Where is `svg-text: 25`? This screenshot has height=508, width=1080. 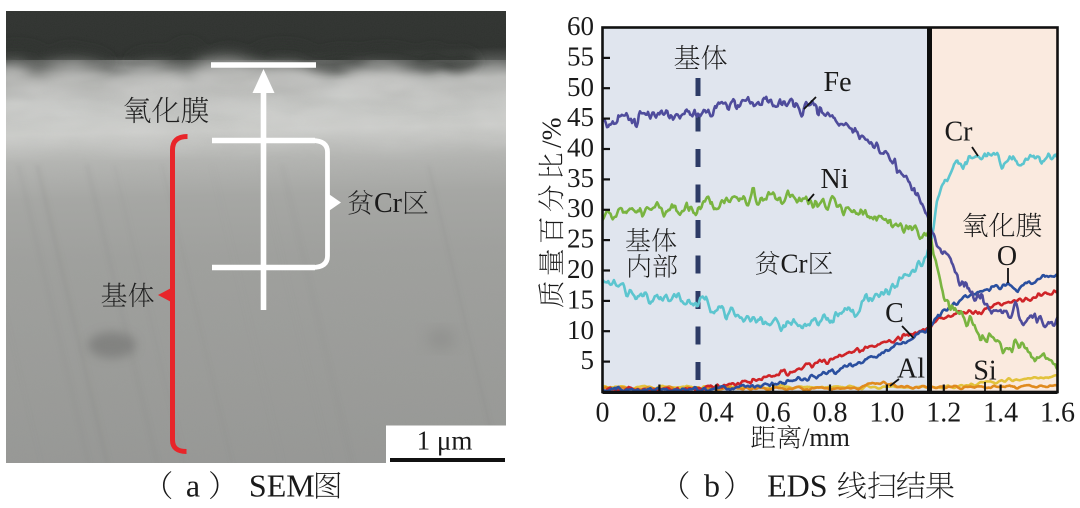 svg-text: 25 is located at coordinates (580, 239).